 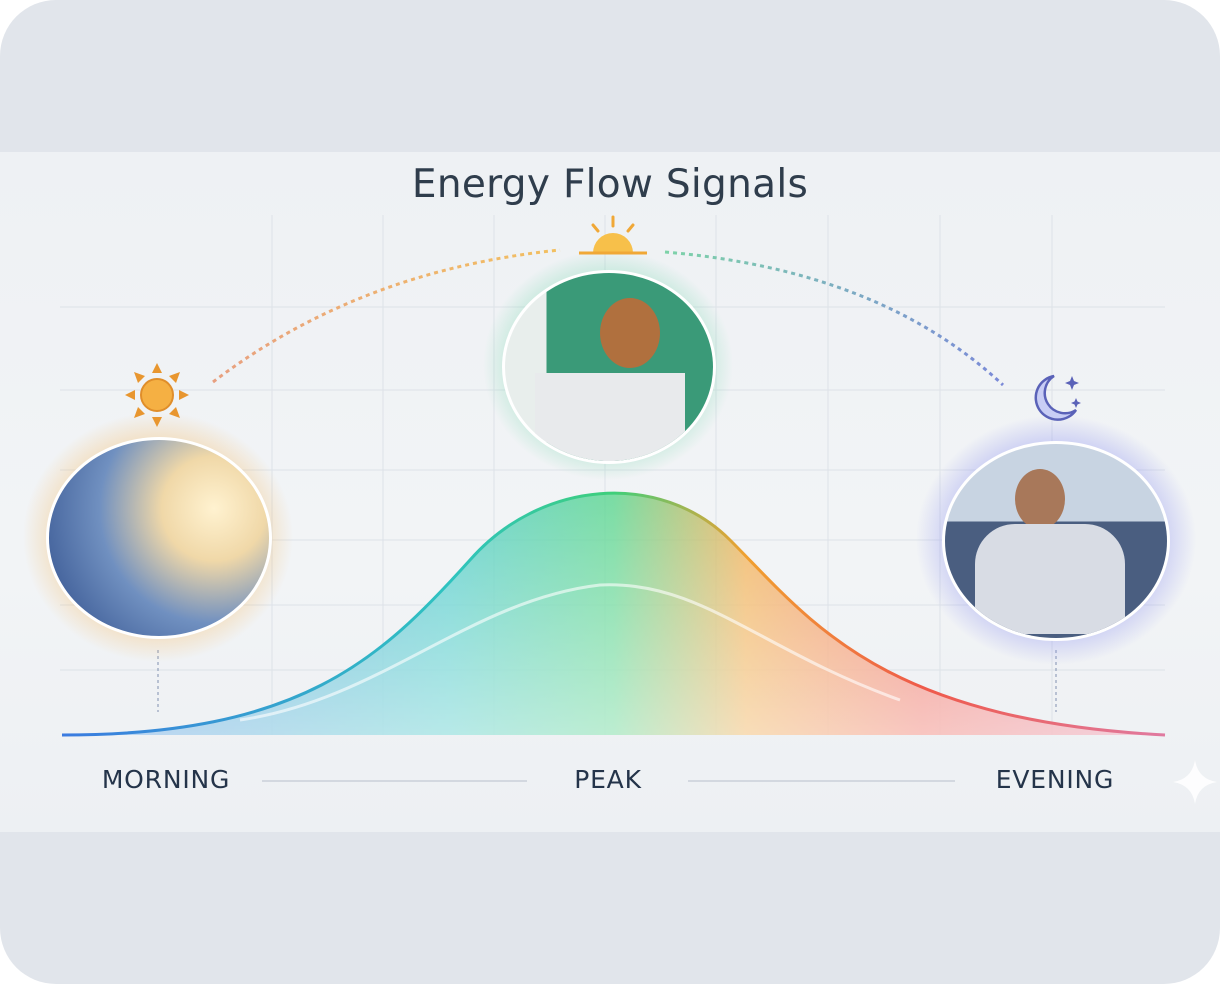 What do you see at coordinates (570, 652) in the screenshot?
I see `energy-wave` at bounding box center [570, 652].